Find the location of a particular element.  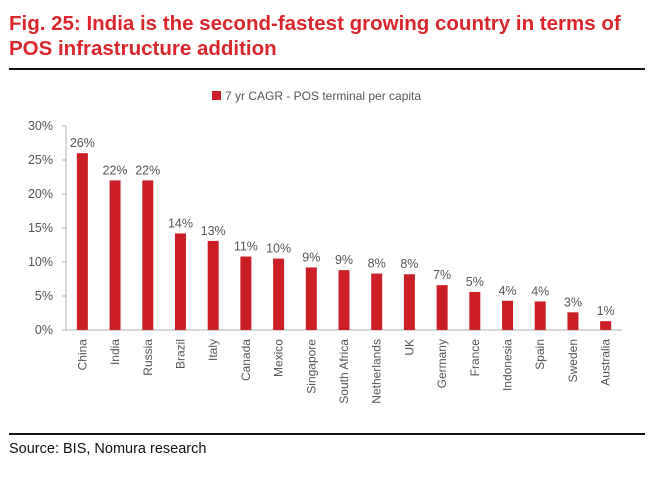

legend-swatch is located at coordinates (216, 95).